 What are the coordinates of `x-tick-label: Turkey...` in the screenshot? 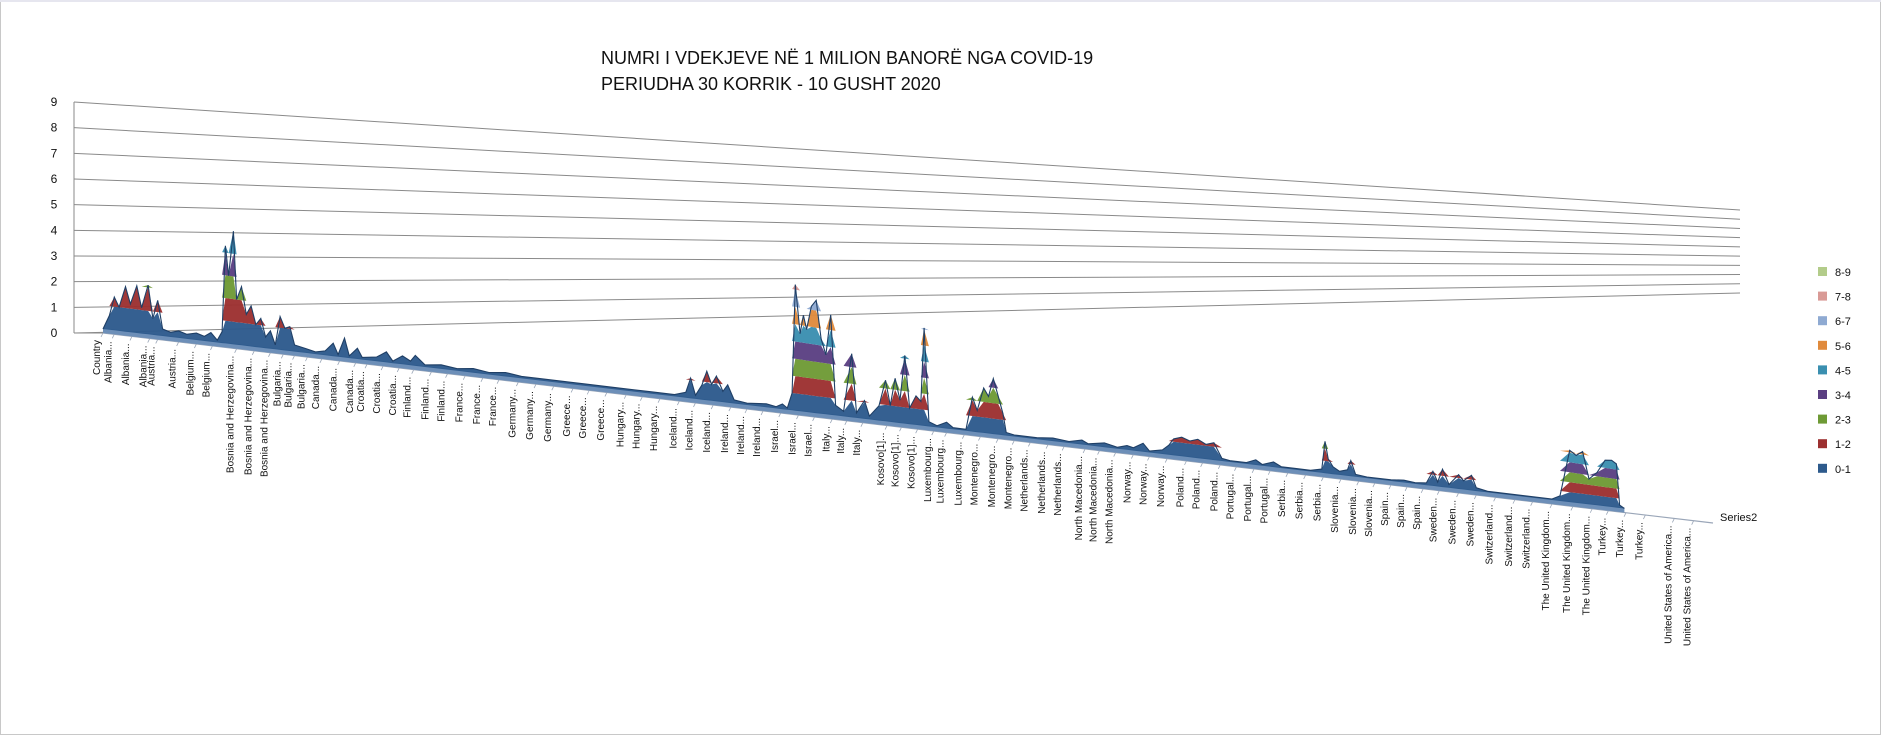 It's located at (1602, 537).